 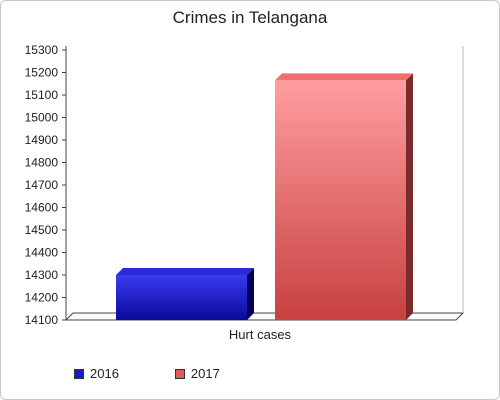 What do you see at coordinates (42, 73) in the screenshot?
I see `y-tick-label: 15200` at bounding box center [42, 73].